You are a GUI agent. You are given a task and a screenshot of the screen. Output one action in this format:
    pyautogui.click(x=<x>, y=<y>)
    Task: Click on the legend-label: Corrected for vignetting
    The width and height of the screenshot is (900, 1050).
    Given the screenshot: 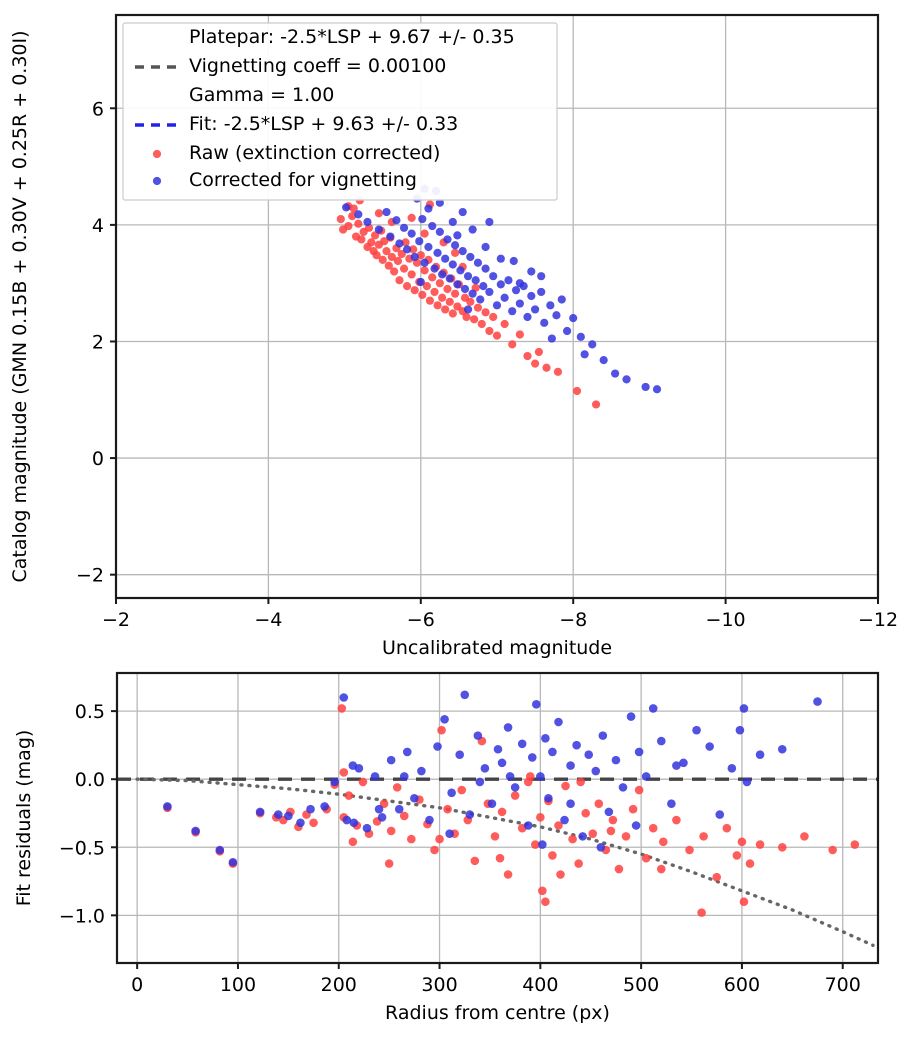 What is the action you would take?
    pyautogui.click(x=303, y=180)
    